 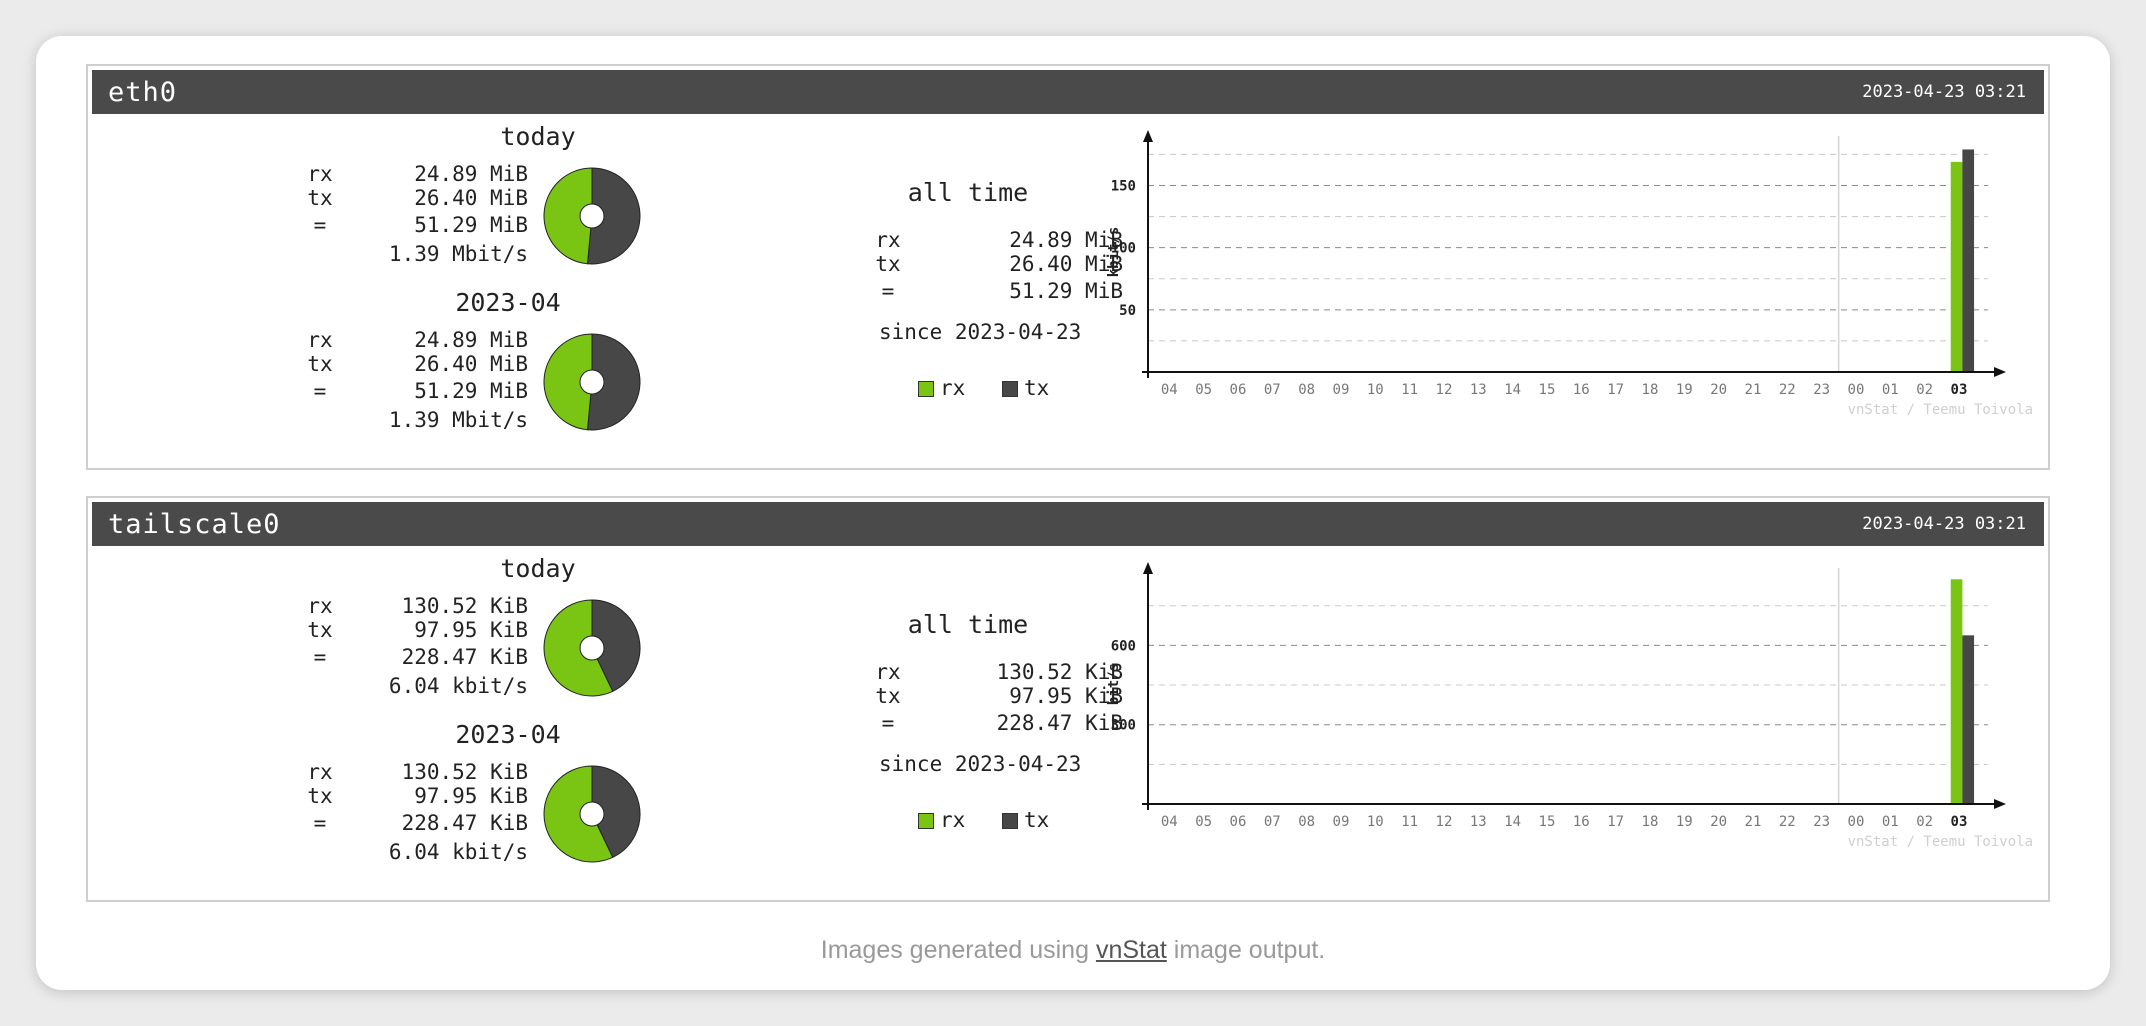 I want to click on footer-prefix: Images generated using, so click(x=958, y=950).